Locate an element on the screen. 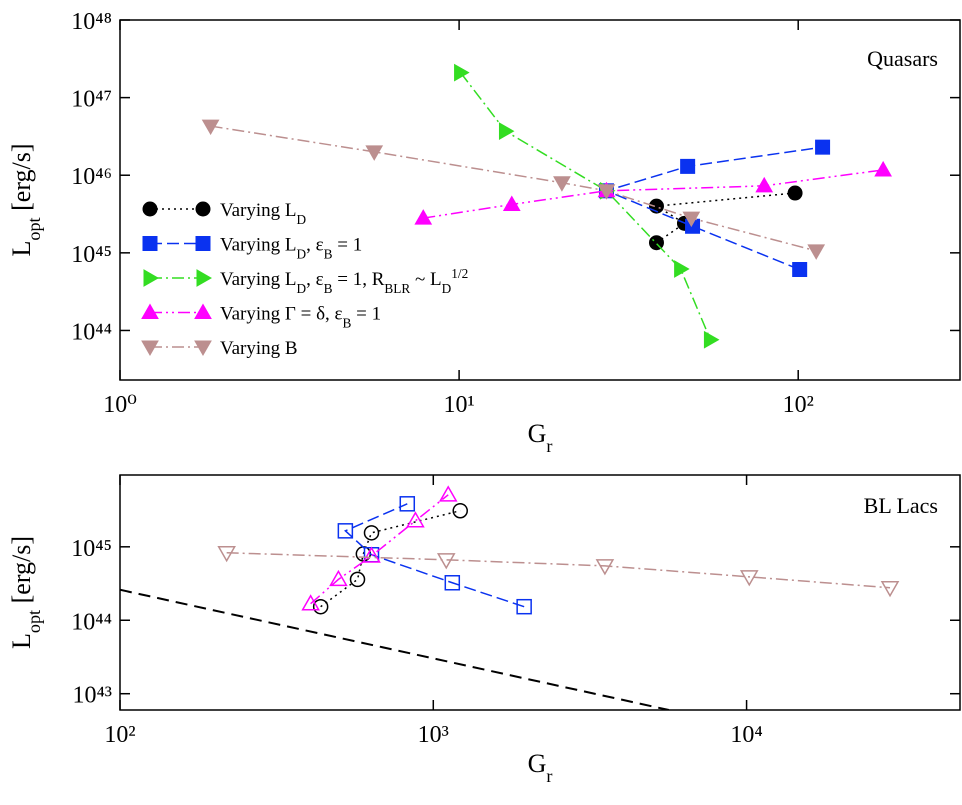 Image resolution: width=962 pixels, height=805 pixels. text-part: Varying Γ = δ, ε is located at coordinates (281, 314).